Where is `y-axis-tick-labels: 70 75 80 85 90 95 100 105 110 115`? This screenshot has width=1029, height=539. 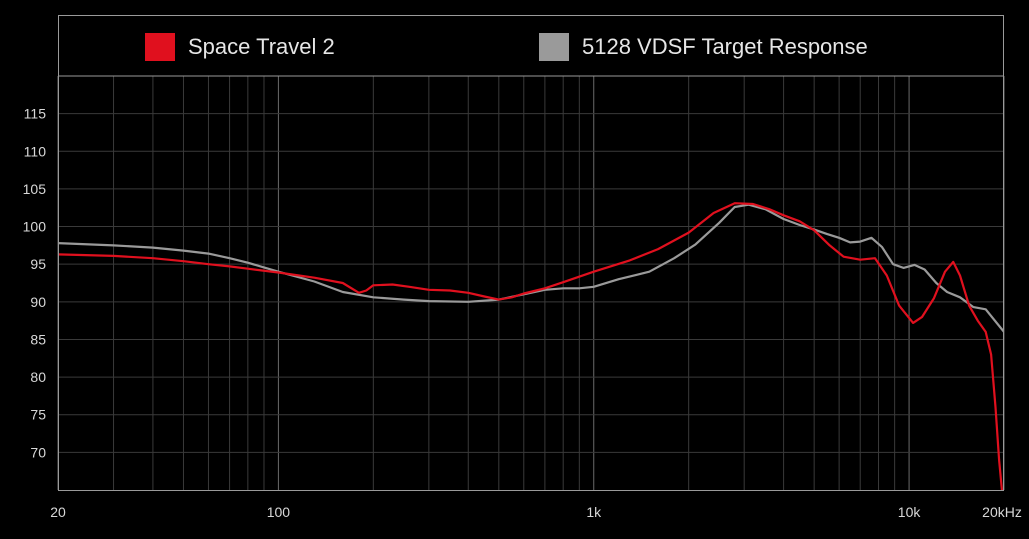
y-axis-tick-labels: 70 75 80 85 90 95 100 105 110 115 is located at coordinates (35, 283).